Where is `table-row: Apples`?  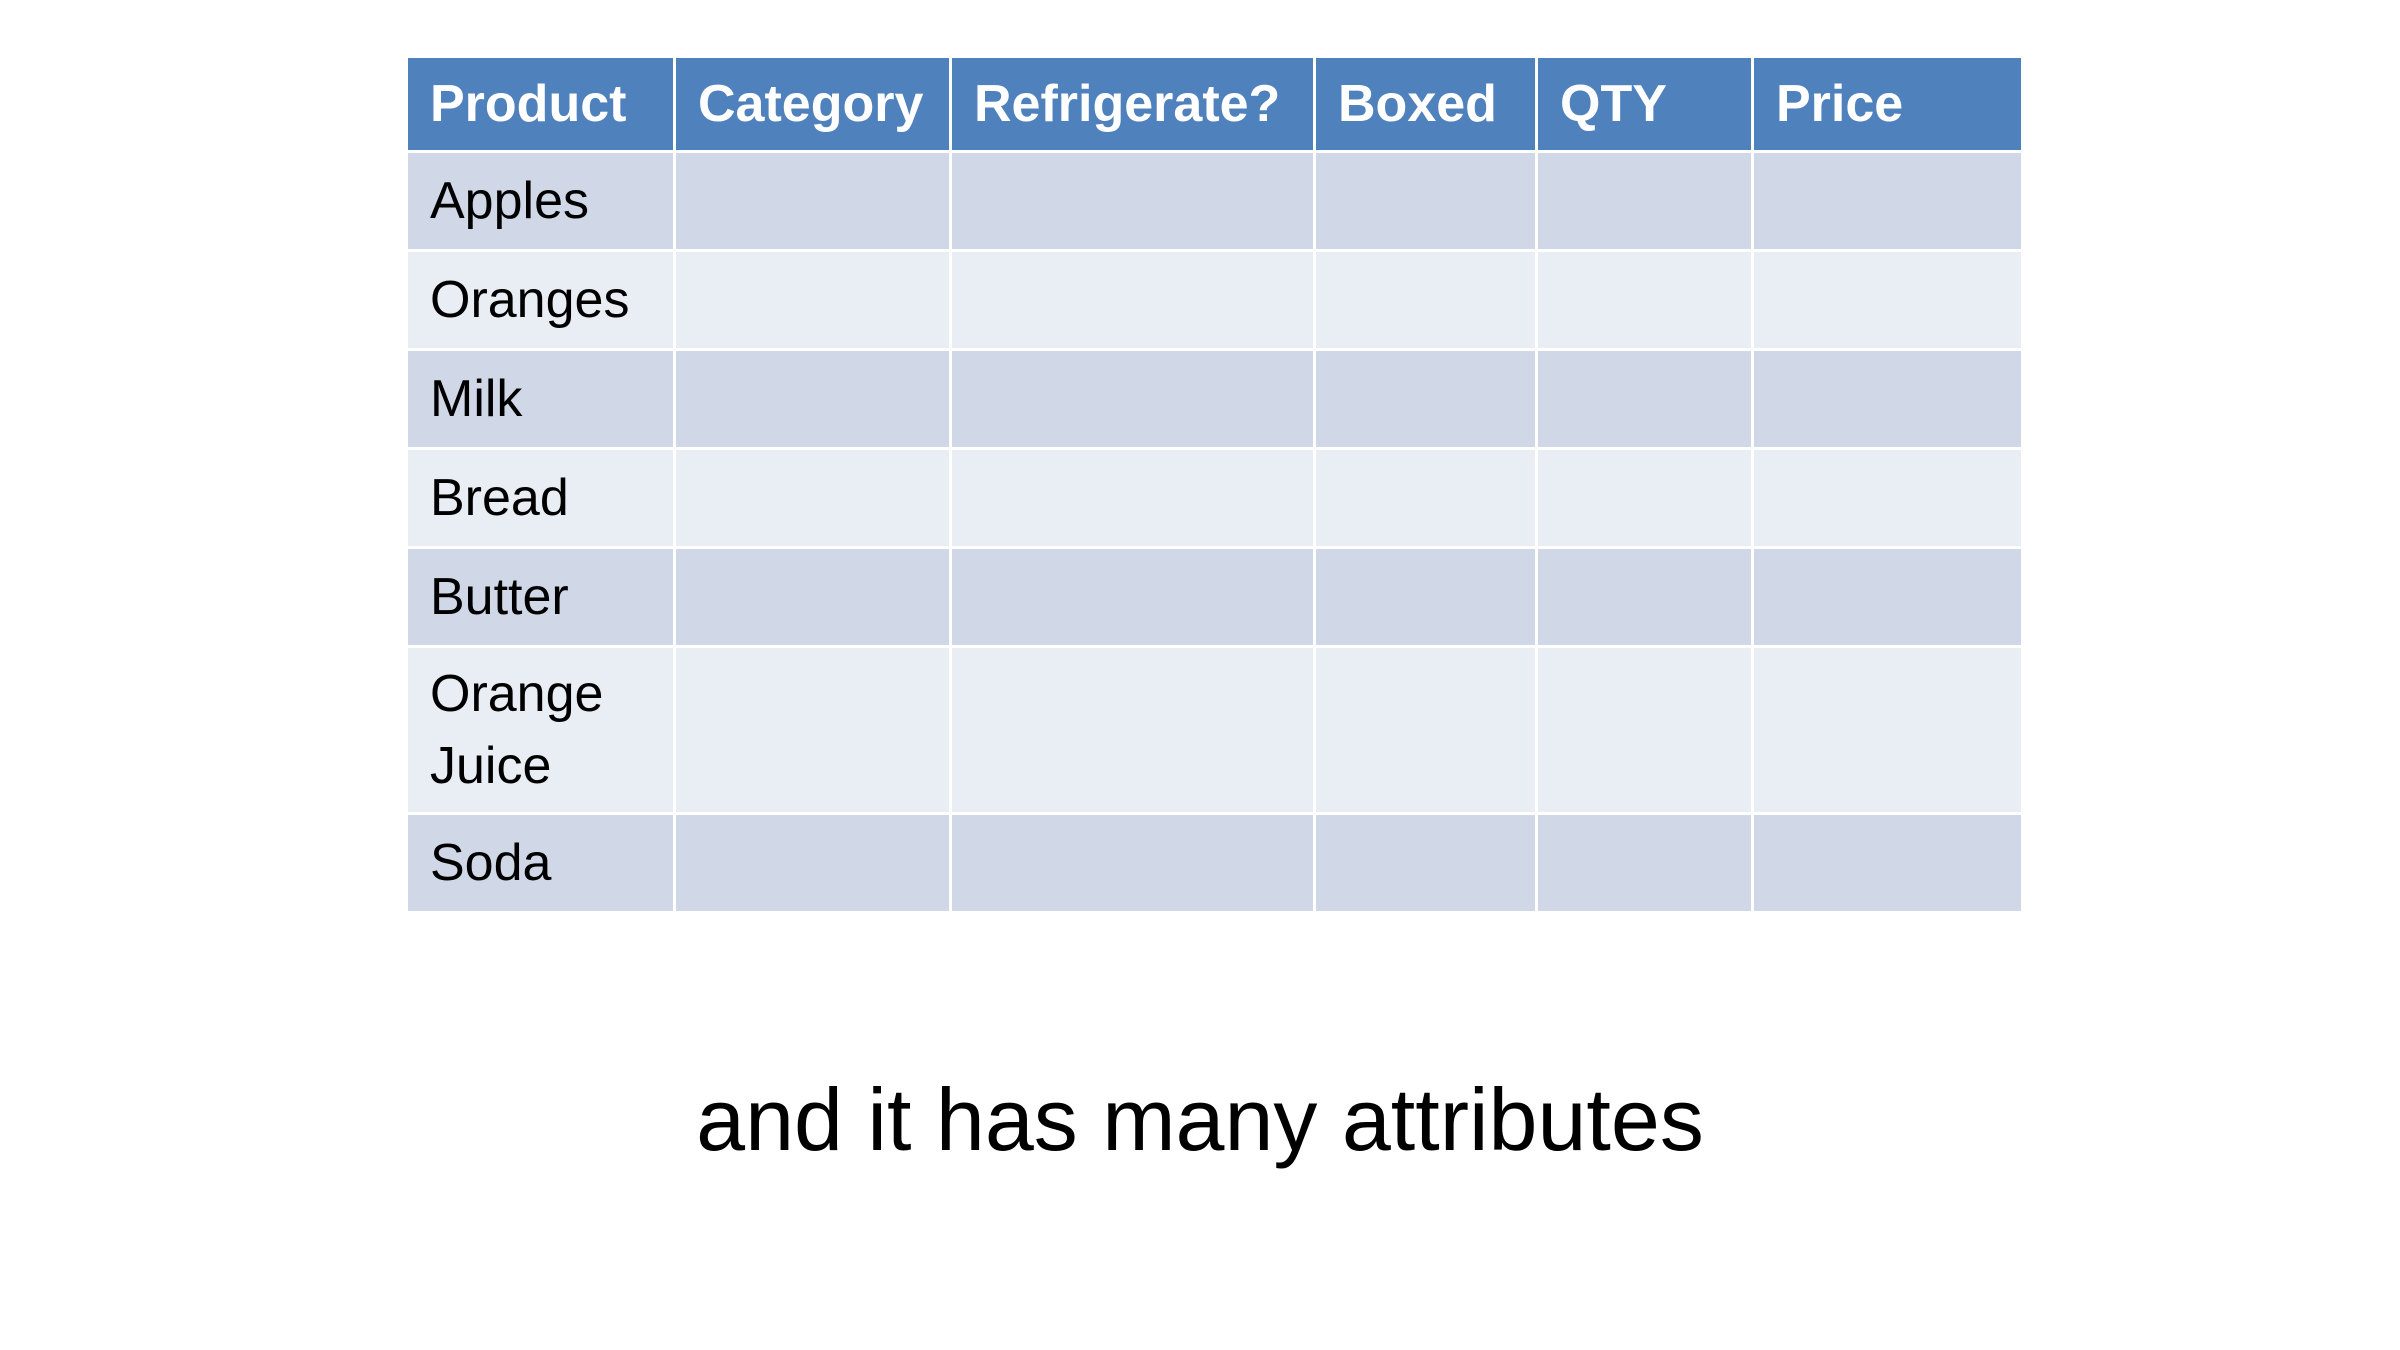
table-row: Apples is located at coordinates (1214, 201).